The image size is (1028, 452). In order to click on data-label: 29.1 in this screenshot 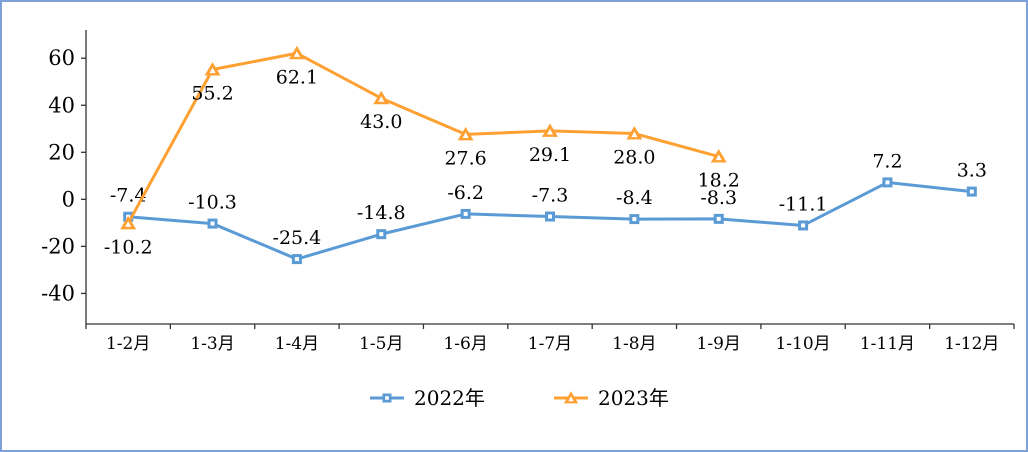, I will do `click(550, 155)`.